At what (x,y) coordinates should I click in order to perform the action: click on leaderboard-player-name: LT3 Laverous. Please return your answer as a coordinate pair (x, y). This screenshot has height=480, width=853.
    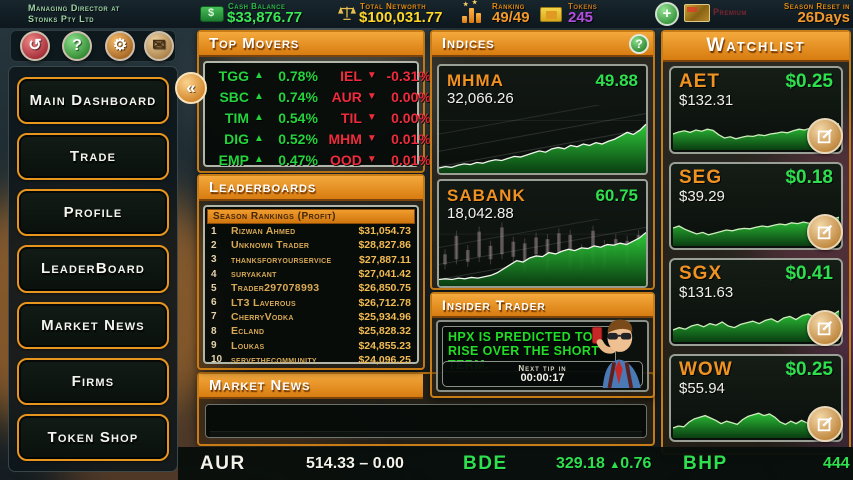
    Looking at the image, I should click on (263, 302).